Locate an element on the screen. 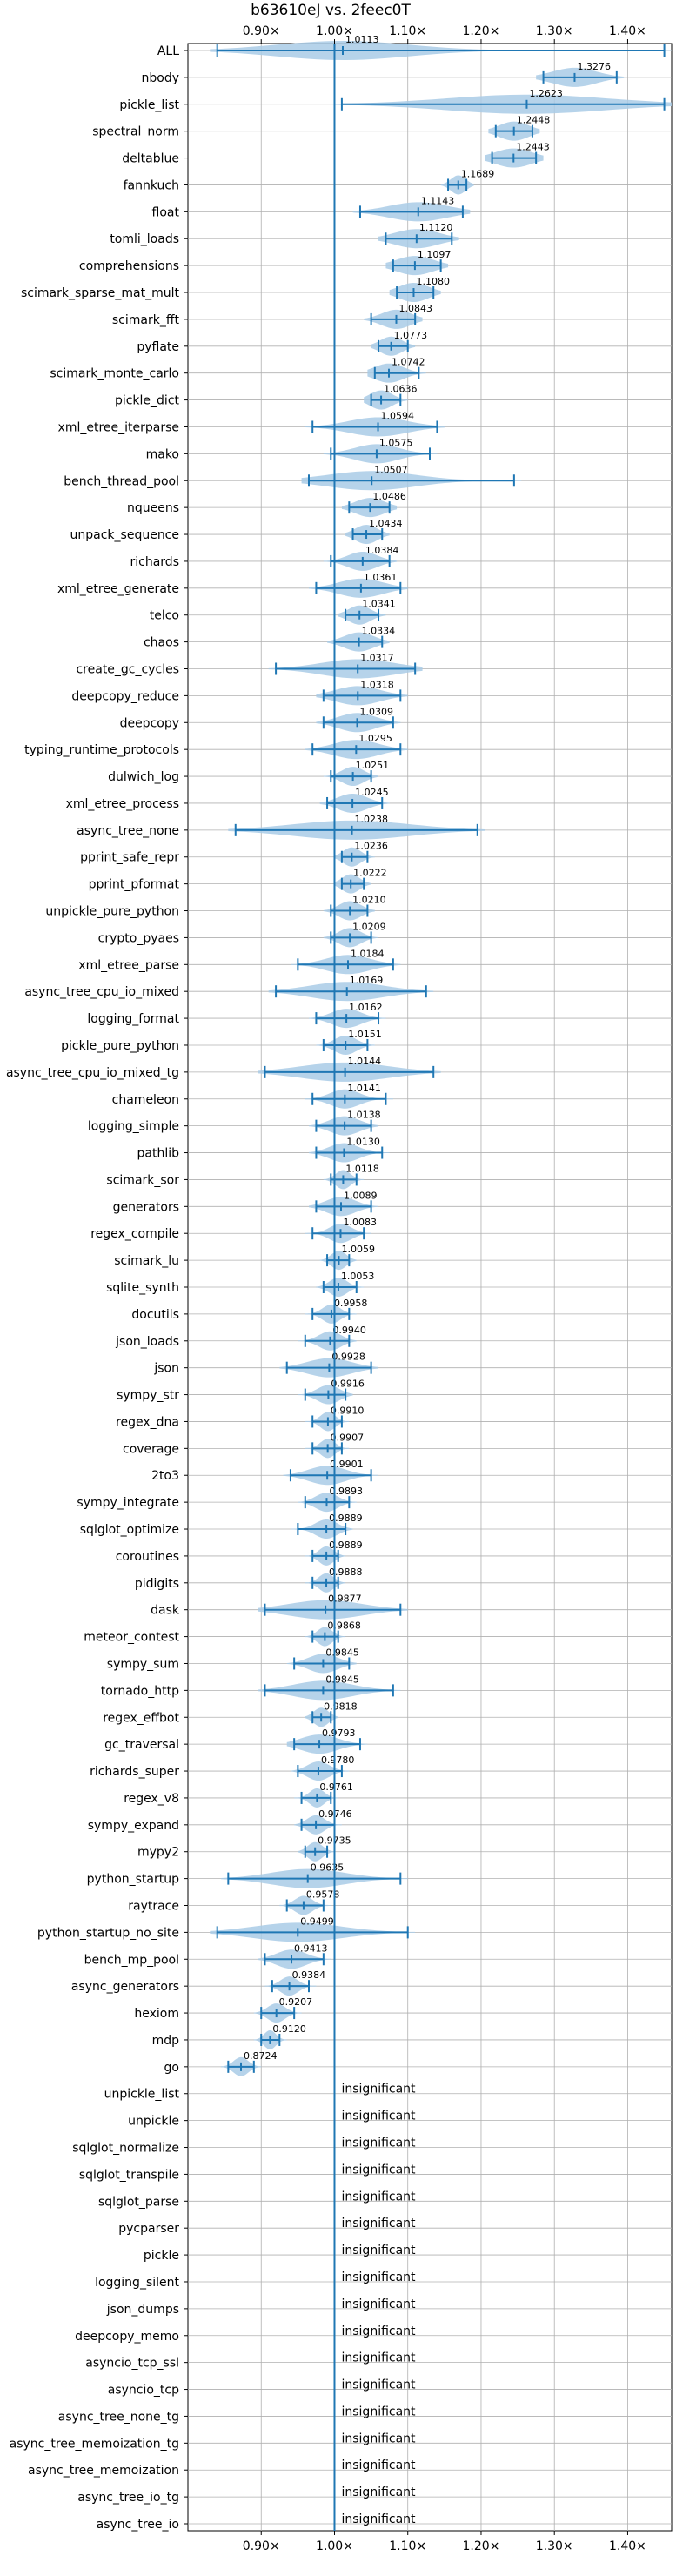 The width and height of the screenshot is (696, 2576). benchmark-label: coverage is located at coordinates (151, 1449).